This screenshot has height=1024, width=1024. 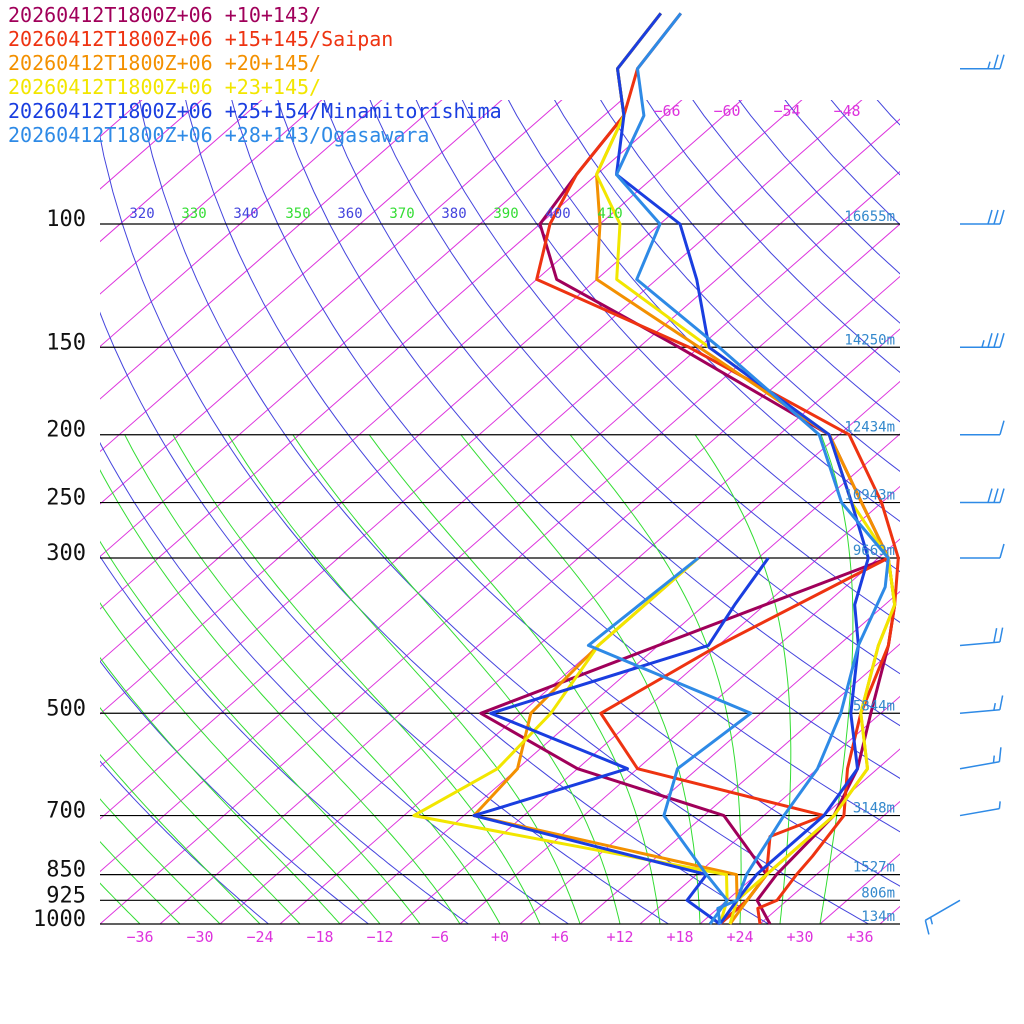 What do you see at coordinates (869, 496) in the screenshot?
I see `height-label: 10943m` at bounding box center [869, 496].